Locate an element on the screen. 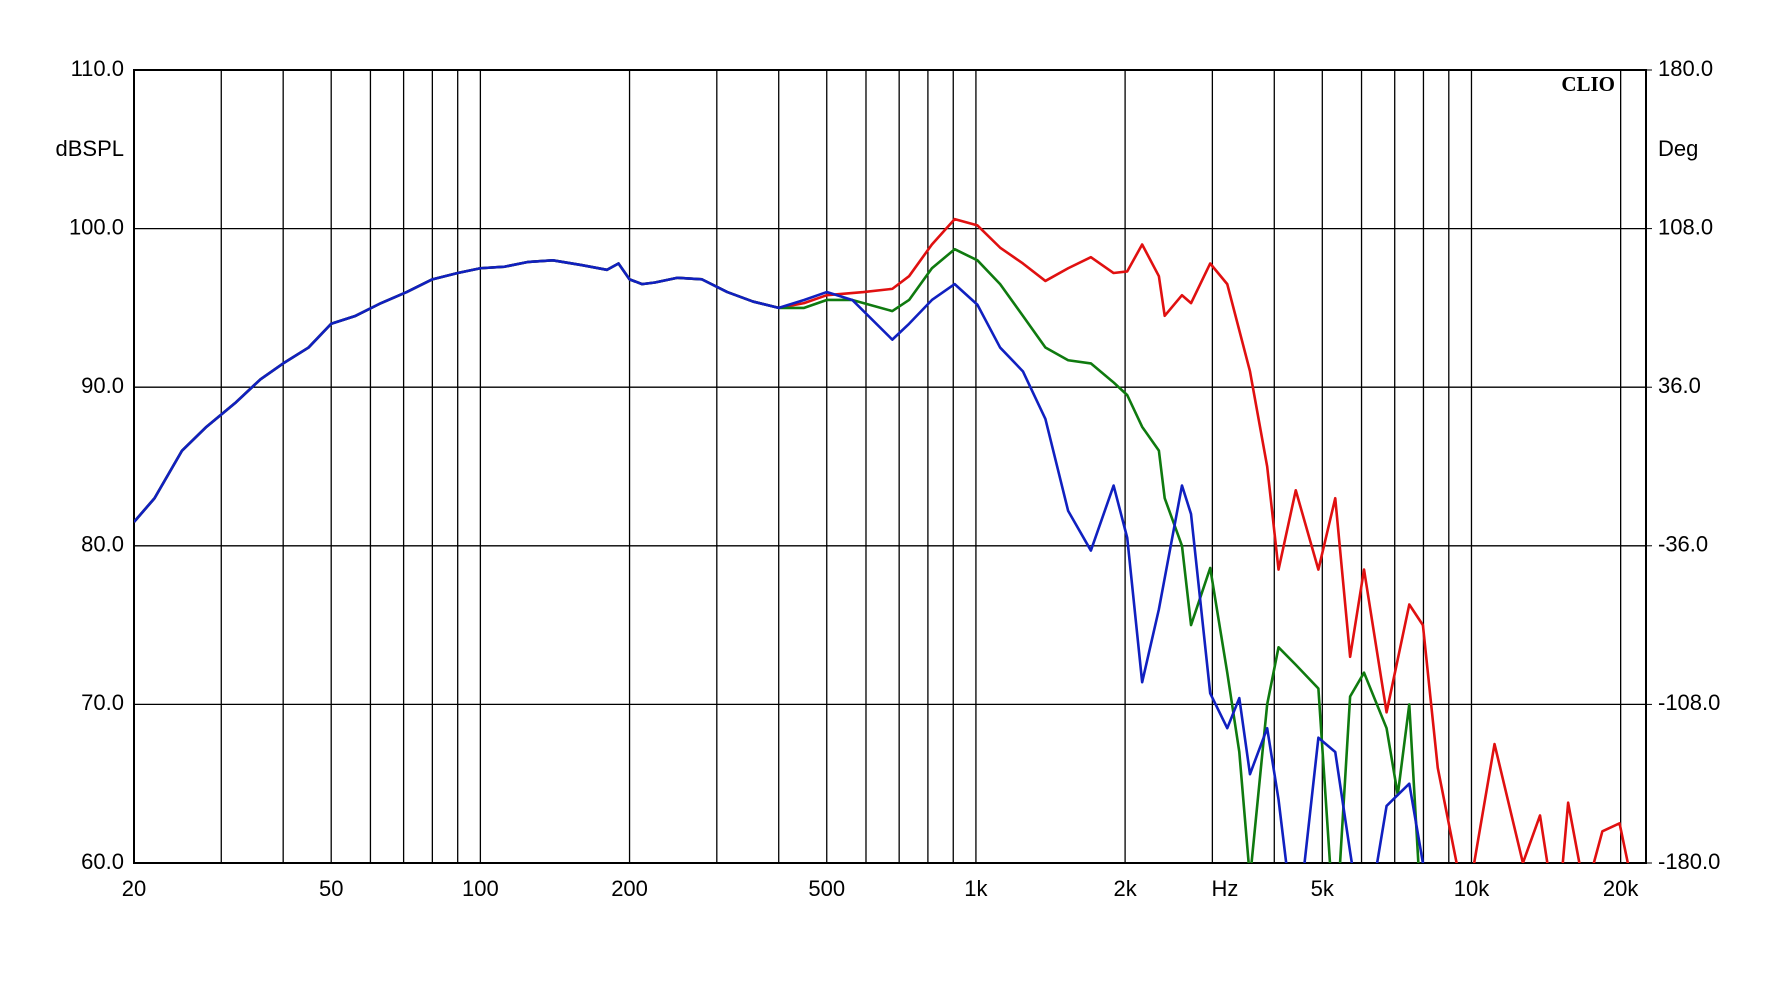 The width and height of the screenshot is (1772, 1001). x-tick-label: 10k is located at coordinates (1472, 888).